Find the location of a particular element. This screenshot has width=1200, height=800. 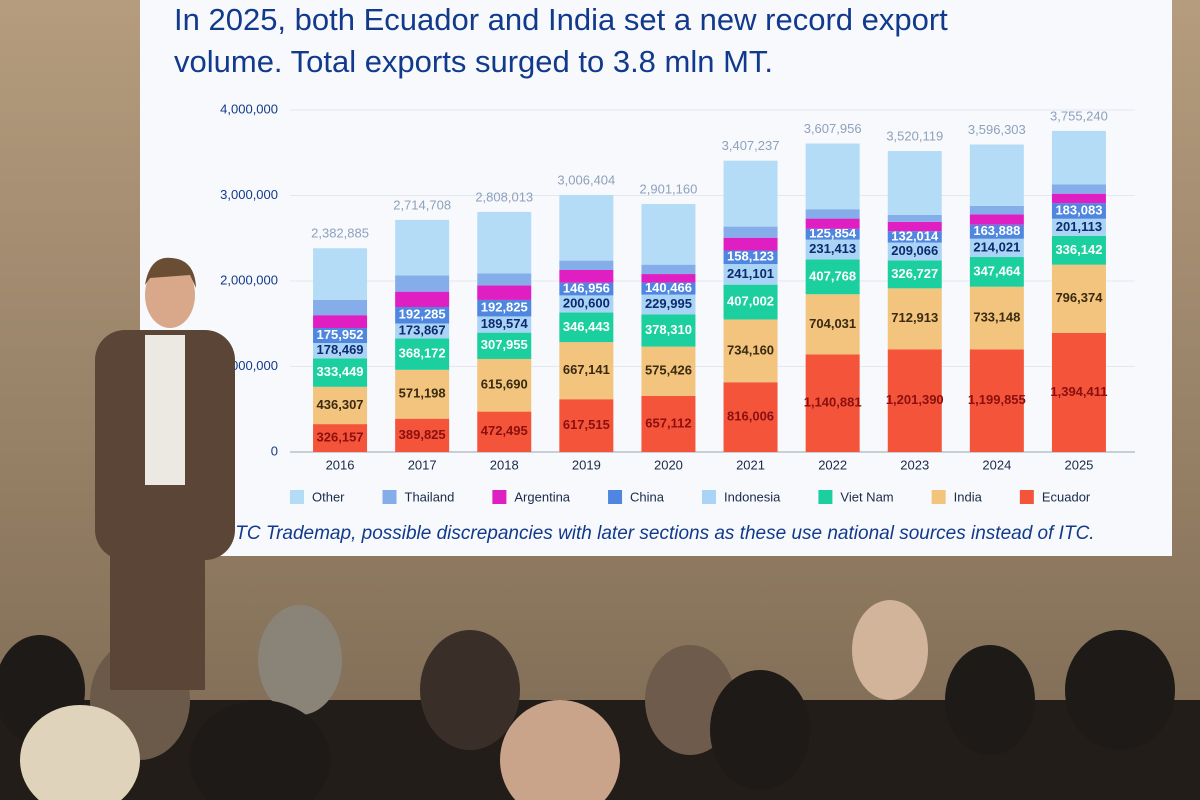

value-label: 575,426 is located at coordinates (668, 370).